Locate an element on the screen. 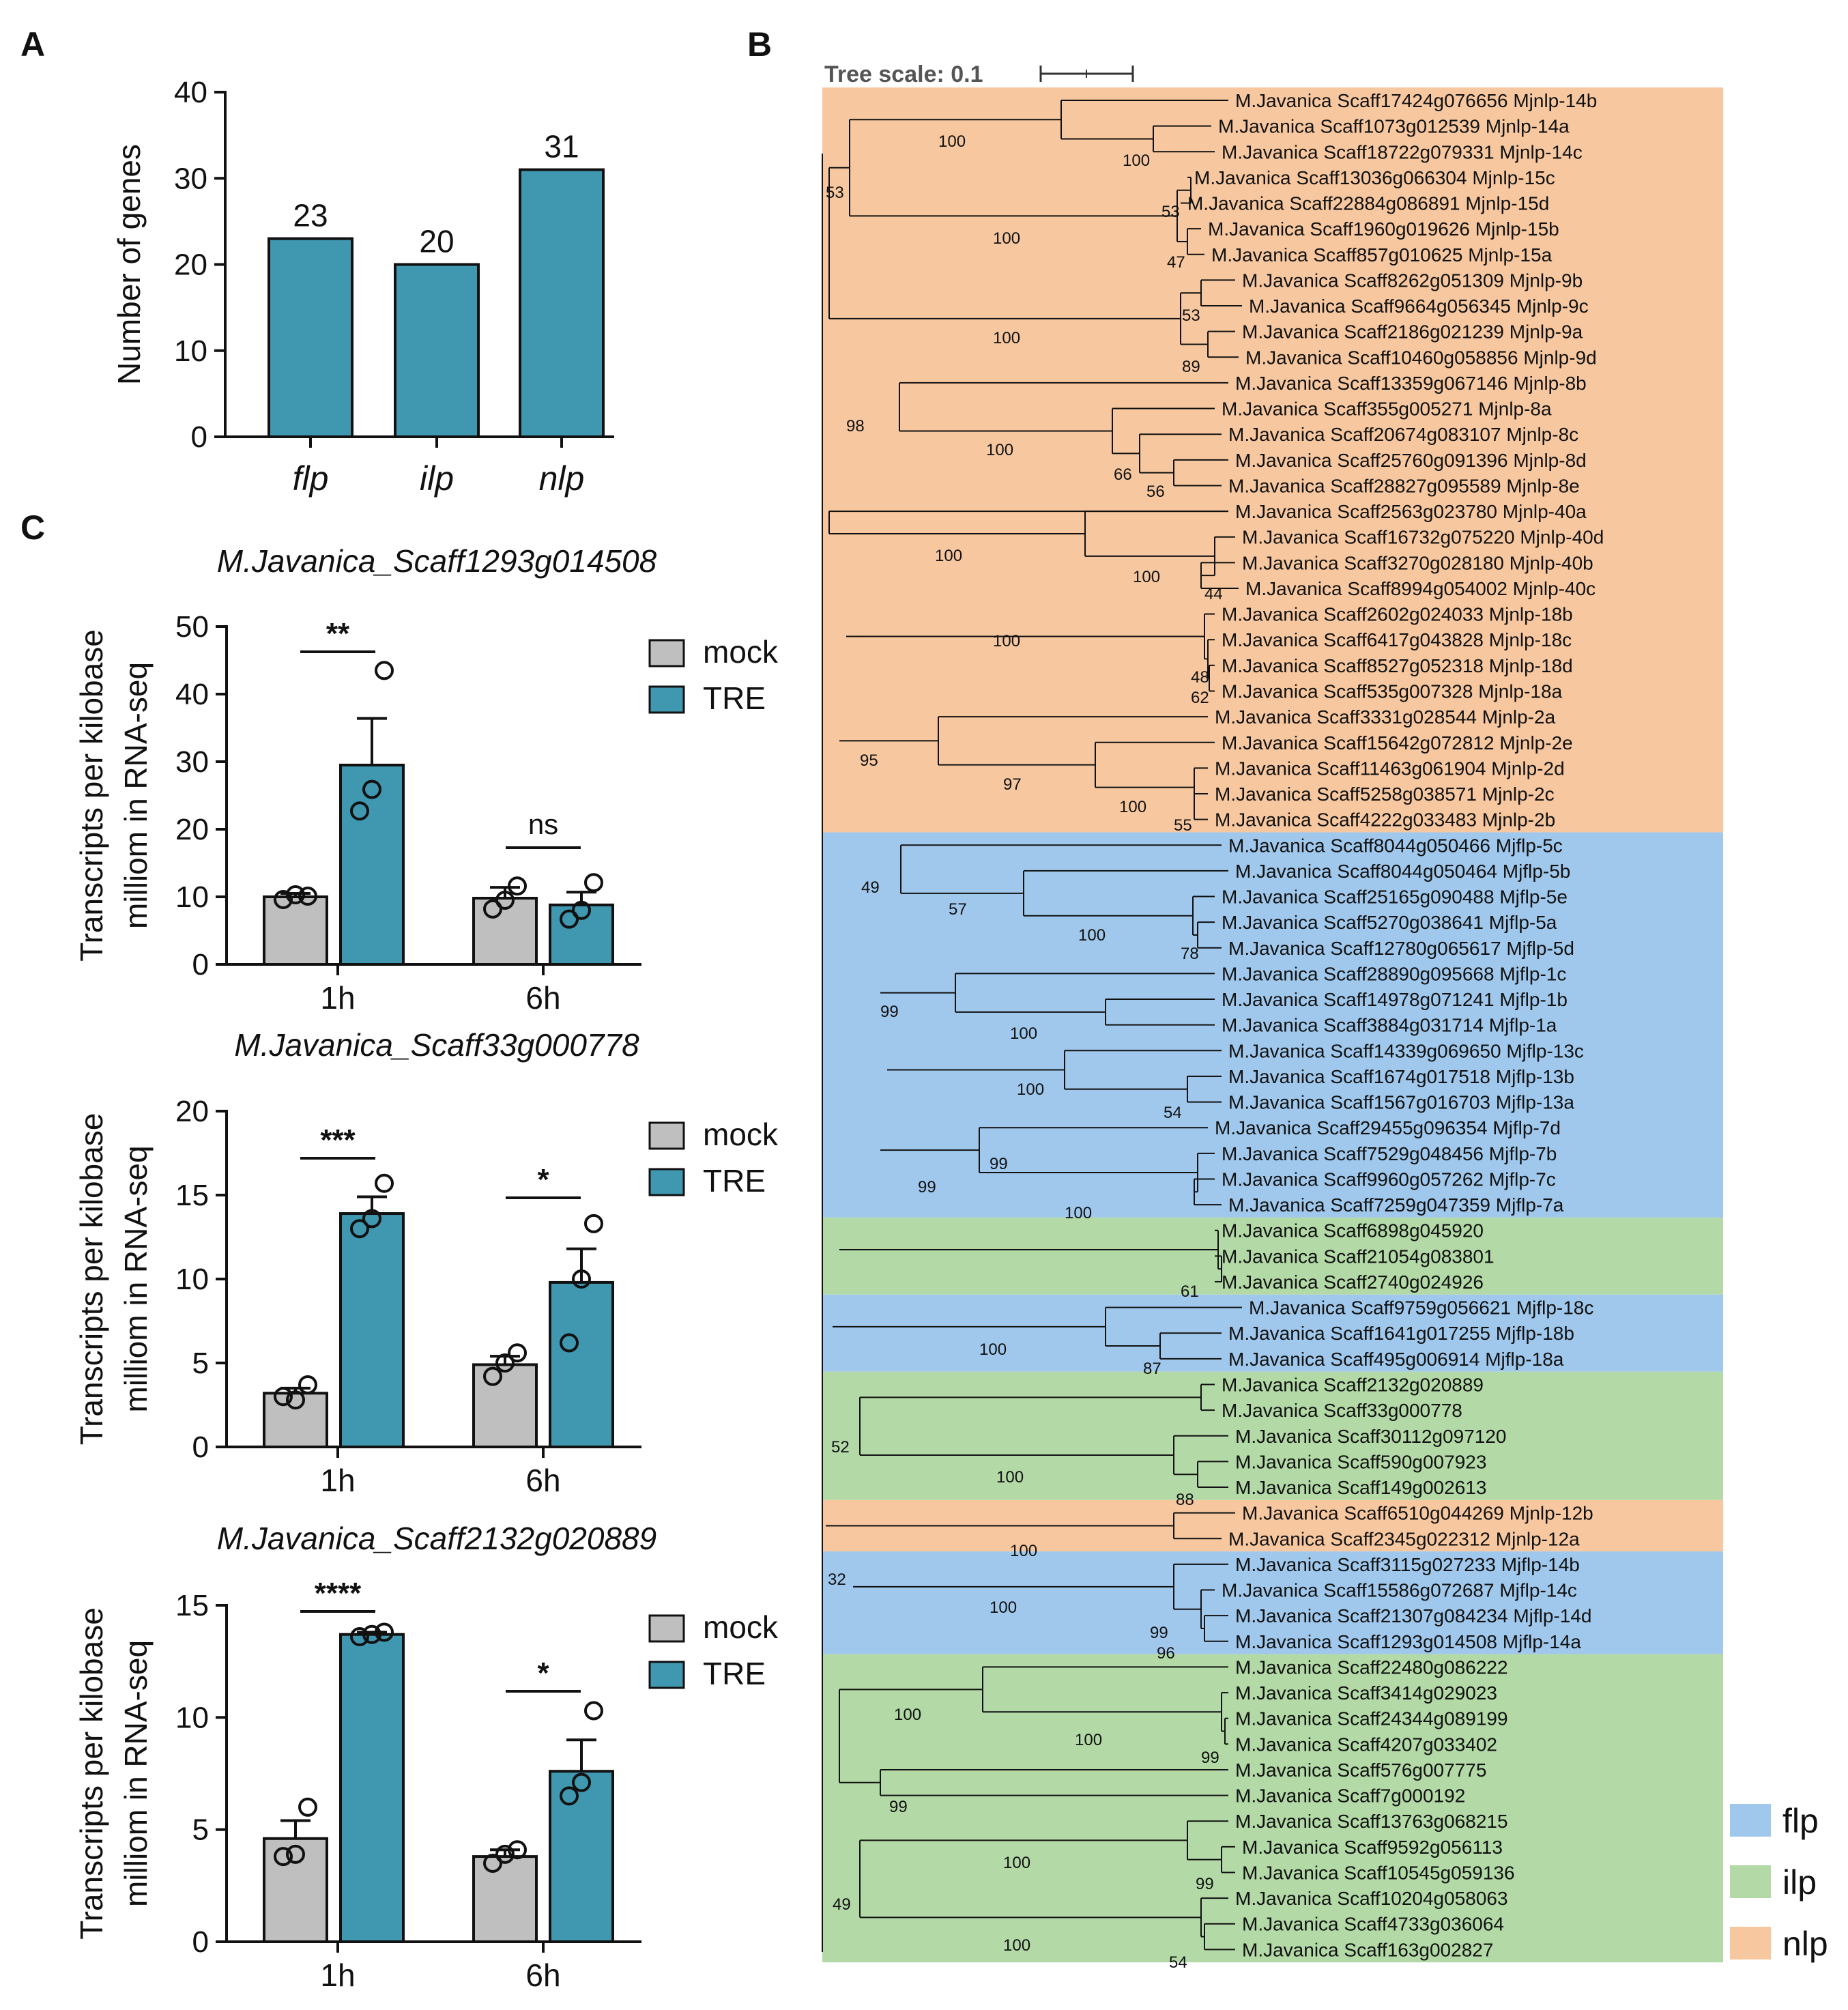 The height and width of the screenshot is (2010, 1848). tree-leaf-label: M.Javanica Scaff5270g038641 Mjflp-5a is located at coordinates (1389, 922).